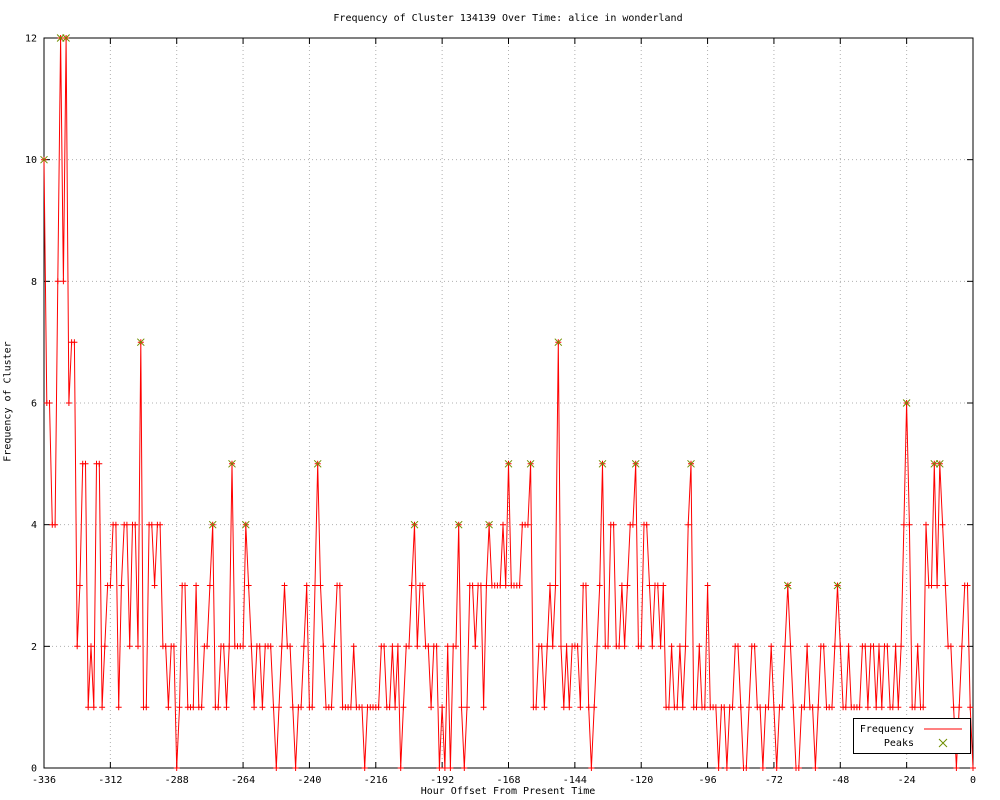  I want to click on x-tick-label: -288, so click(177, 780).